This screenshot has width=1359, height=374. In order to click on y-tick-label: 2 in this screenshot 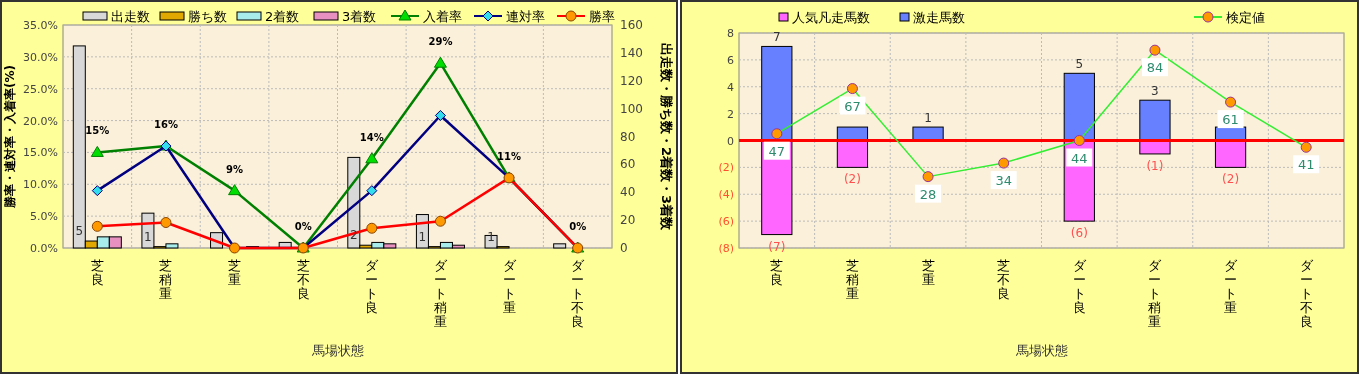, I will do `click(730, 114)`.